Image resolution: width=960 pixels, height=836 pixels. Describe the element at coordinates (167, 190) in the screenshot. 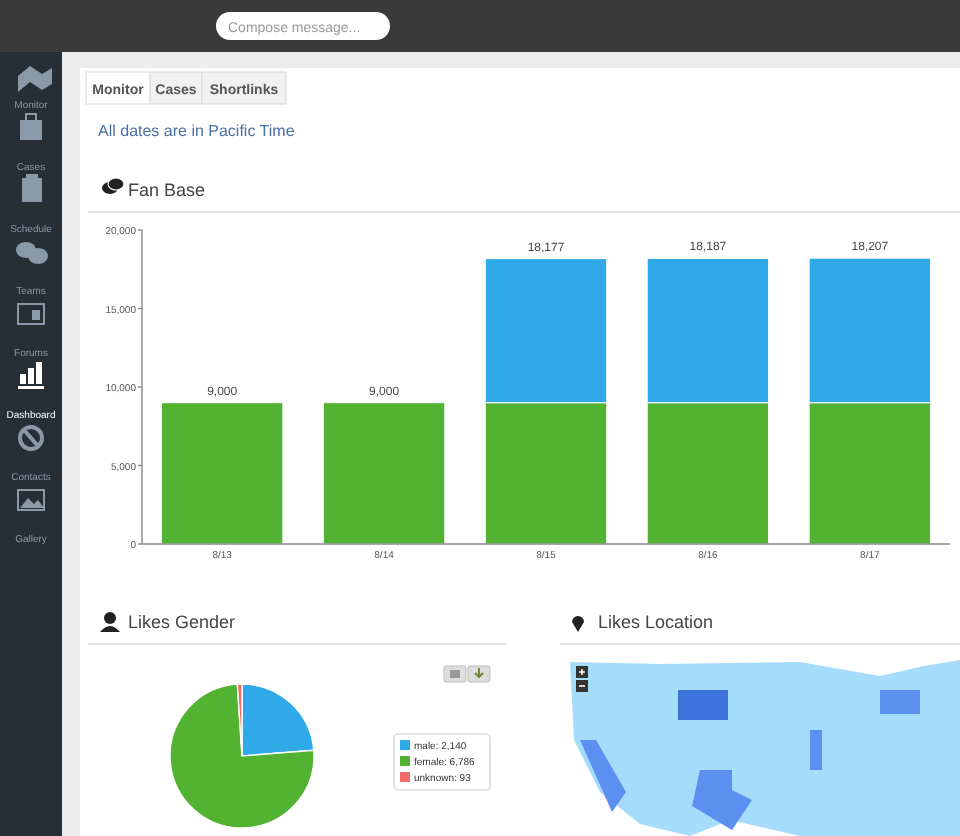

I see `chart-title: Fan Base` at that location.